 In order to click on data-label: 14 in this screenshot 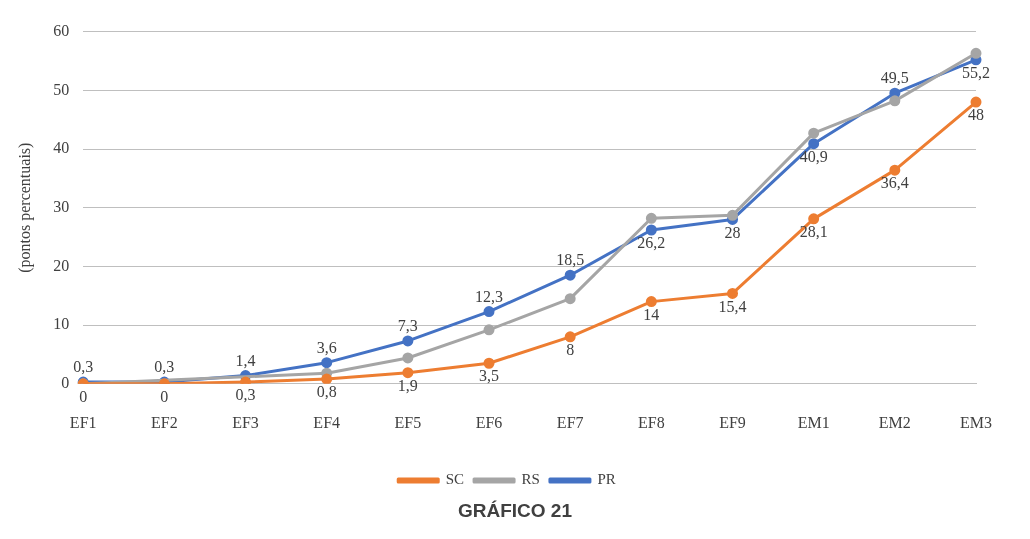, I will do `click(651, 314)`.